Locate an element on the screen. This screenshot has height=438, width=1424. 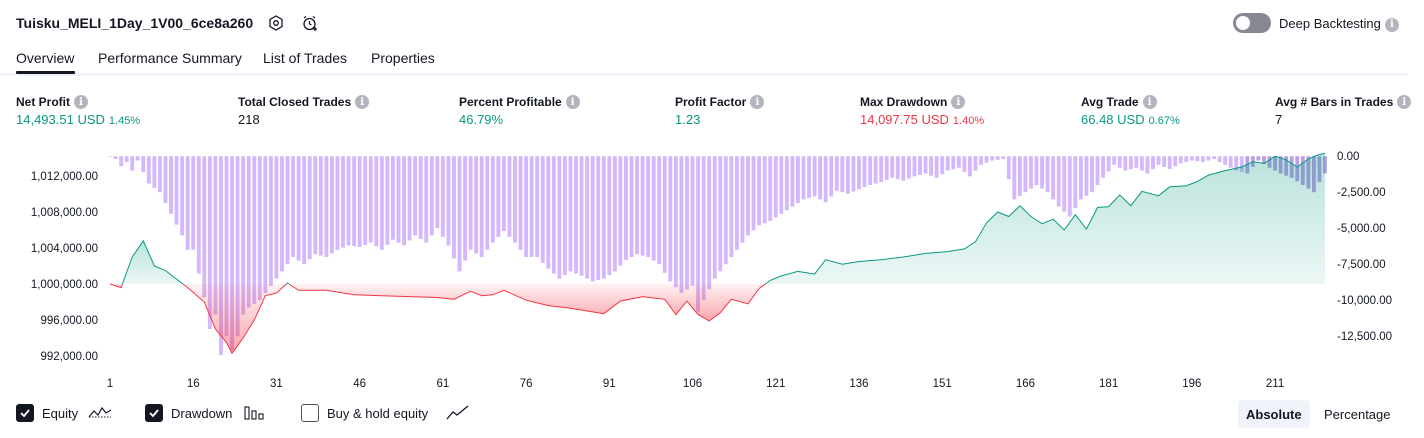
tab-performance-summary: Performance Summary is located at coordinates (170, 58).